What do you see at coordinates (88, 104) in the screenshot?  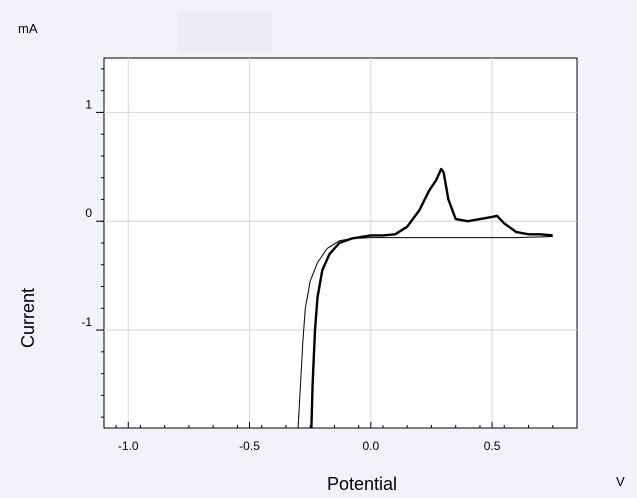 I see `y-tick-label: 1` at bounding box center [88, 104].